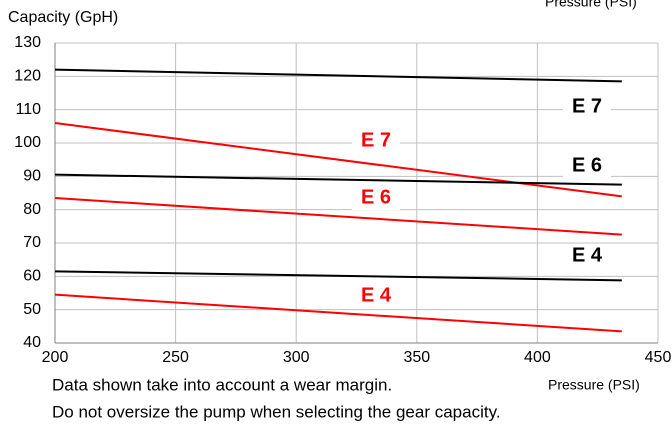 This screenshot has height=430, width=672. Describe the element at coordinates (27, 42) in the screenshot. I see `y-tick-label: 130` at that location.